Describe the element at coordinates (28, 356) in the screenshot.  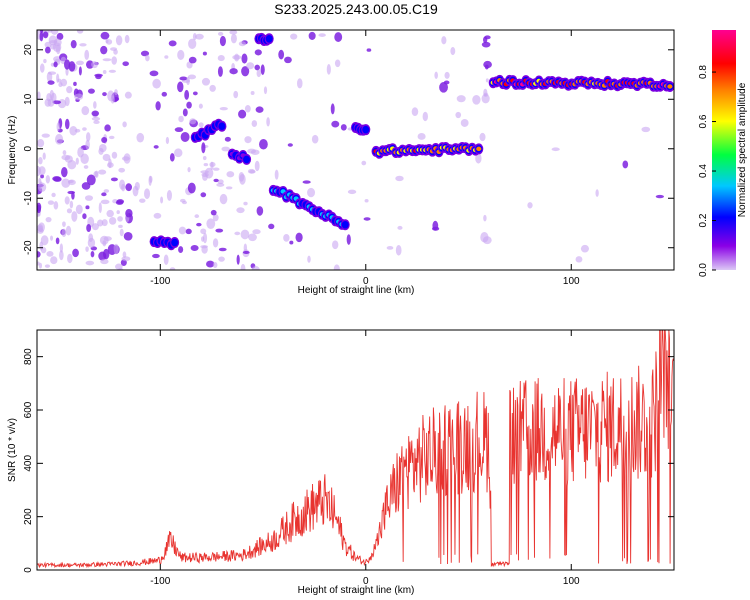
I see `snr-y-tick-label: 800` at that location.